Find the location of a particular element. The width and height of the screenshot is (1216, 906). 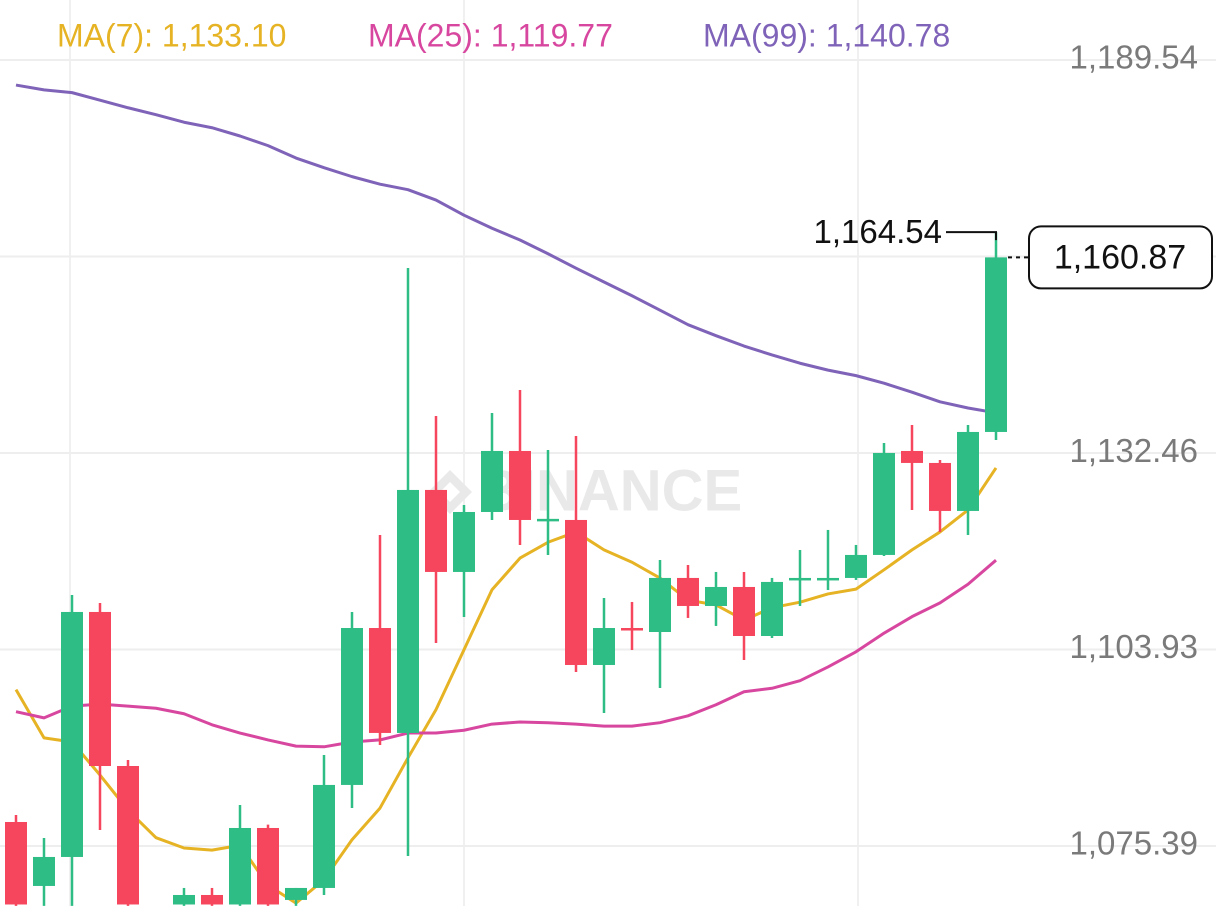

y-tick-label: 1,132.46 is located at coordinates (1134, 450).